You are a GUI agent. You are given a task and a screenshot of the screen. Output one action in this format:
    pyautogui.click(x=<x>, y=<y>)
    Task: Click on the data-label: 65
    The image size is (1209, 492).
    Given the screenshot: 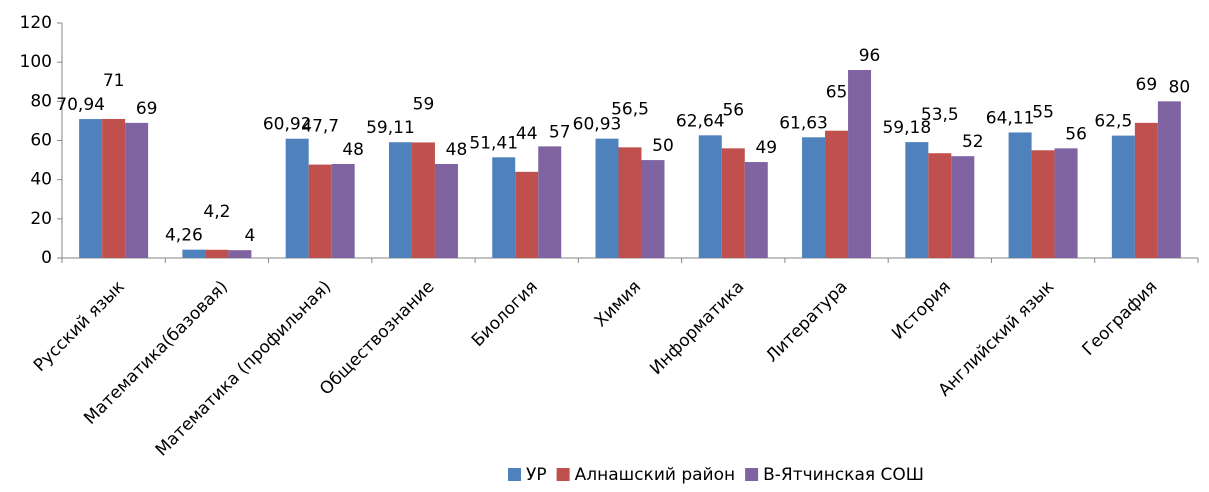 What is the action you would take?
    pyautogui.click(x=837, y=93)
    